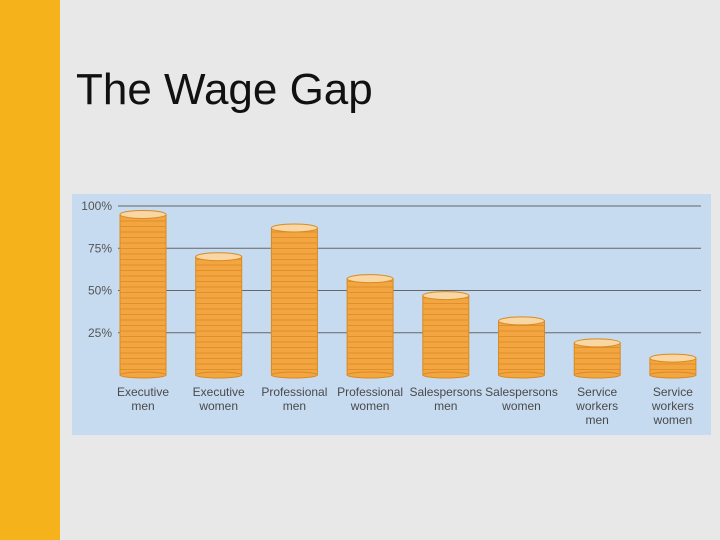 The width and height of the screenshot is (720, 540). I want to click on x-category-label: Professional women, so click(370, 399).